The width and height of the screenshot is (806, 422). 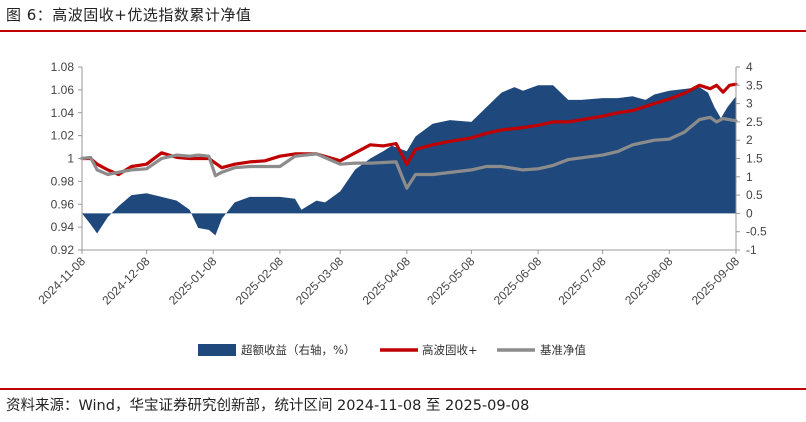 What do you see at coordinates (63, 204) in the screenshot?
I see `left-tick-label: 0.96` at bounding box center [63, 204].